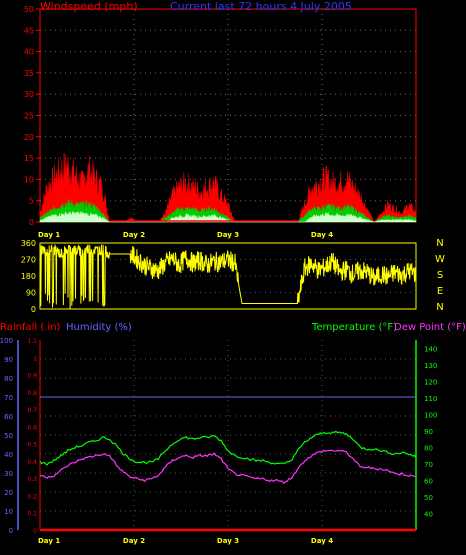  Describe the element at coordinates (30, 327) in the screenshot. I see `legend-rainfall: Rainfall (.in)` at that location.